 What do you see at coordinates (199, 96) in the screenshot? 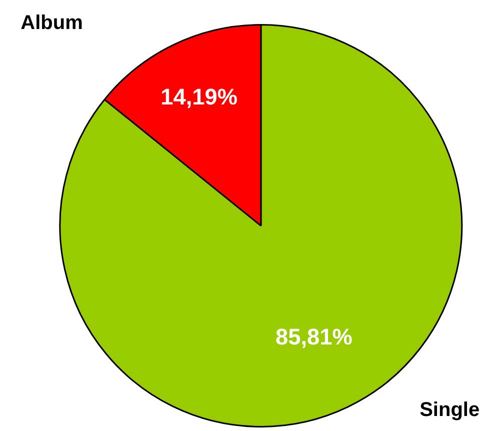
I see `data-label: 14,19%` at bounding box center [199, 96].